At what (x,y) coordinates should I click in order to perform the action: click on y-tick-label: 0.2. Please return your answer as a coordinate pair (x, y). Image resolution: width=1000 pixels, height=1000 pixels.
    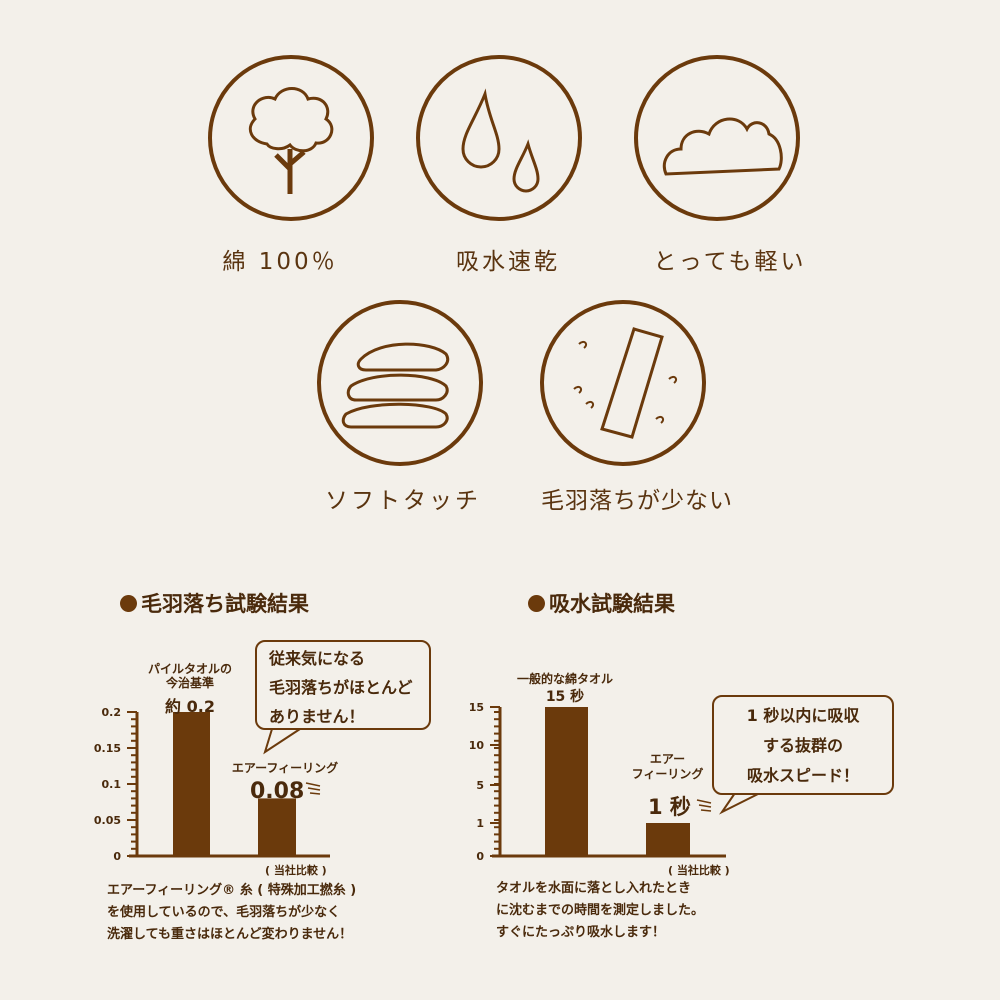
    Looking at the image, I should click on (112, 712).